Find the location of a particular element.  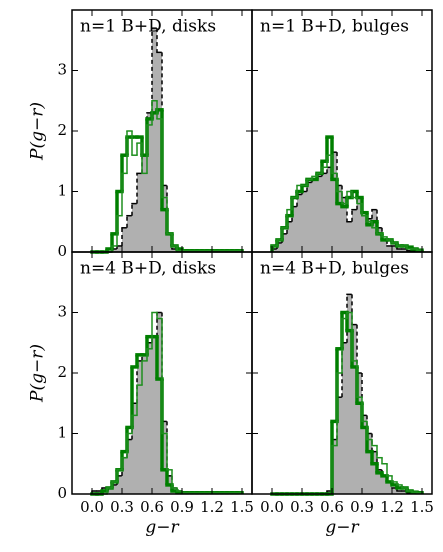

panel-title: n=1 B+D, disks is located at coordinates (148, 27).